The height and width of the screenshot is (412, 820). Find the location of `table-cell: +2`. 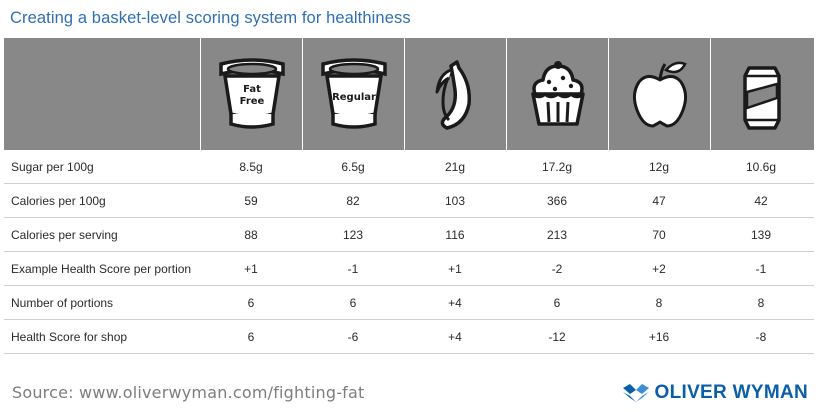

table-cell: +2 is located at coordinates (659, 268).